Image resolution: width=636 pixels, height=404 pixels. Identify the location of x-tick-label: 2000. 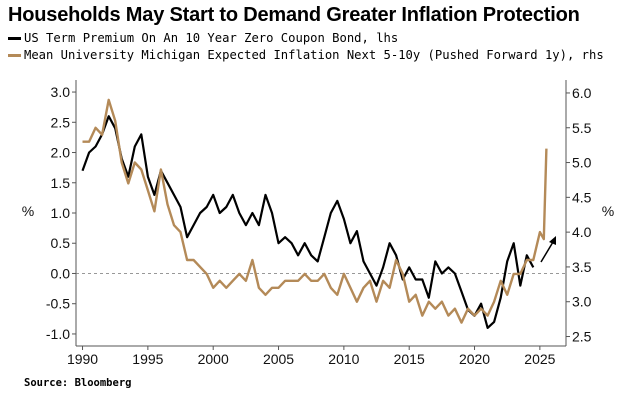
(213, 359).